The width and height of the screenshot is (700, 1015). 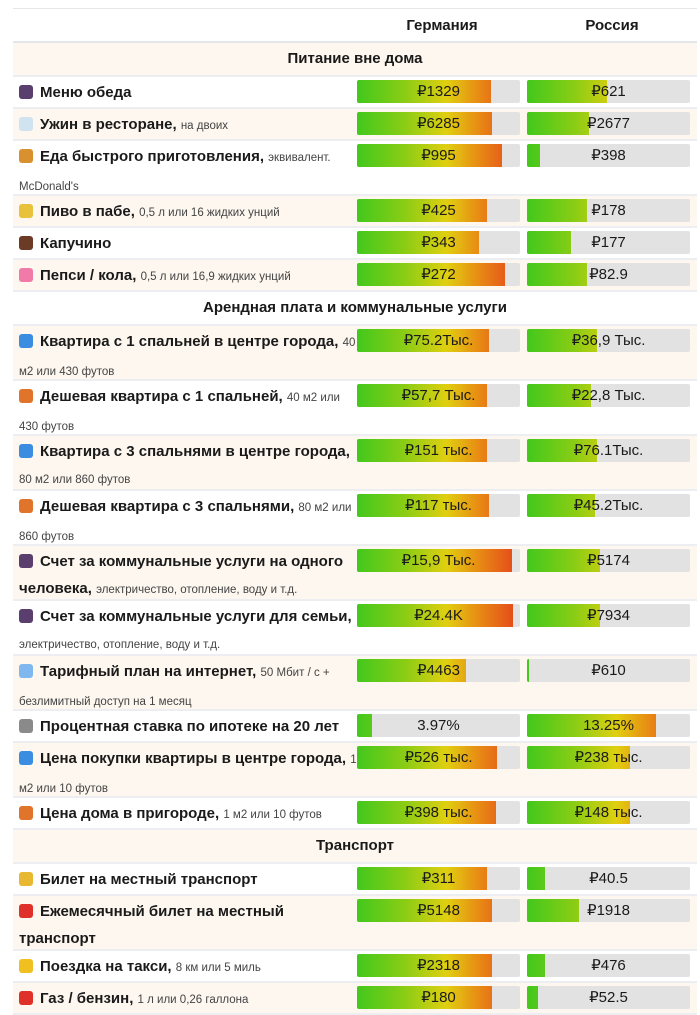 What do you see at coordinates (204, 126) in the screenshot?
I see `item-note: на двоих` at bounding box center [204, 126].